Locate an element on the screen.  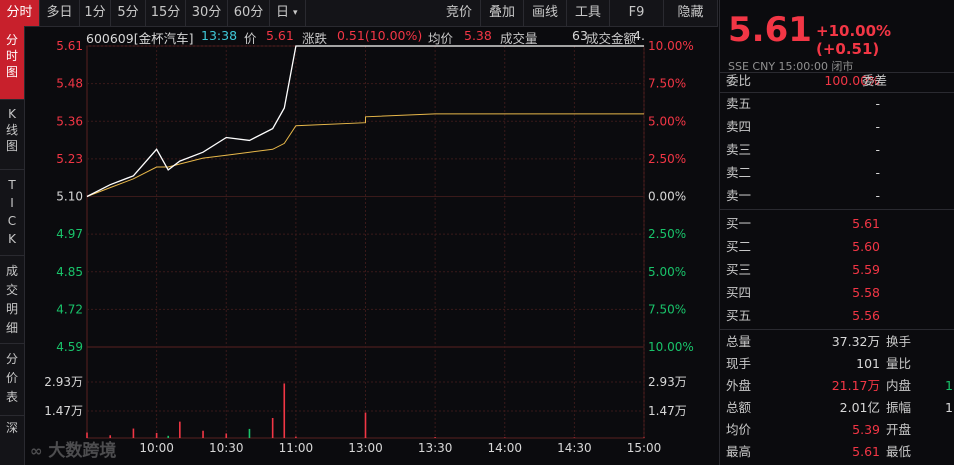
volume-tick-label: 2.93万 is located at coordinates (63, 382).